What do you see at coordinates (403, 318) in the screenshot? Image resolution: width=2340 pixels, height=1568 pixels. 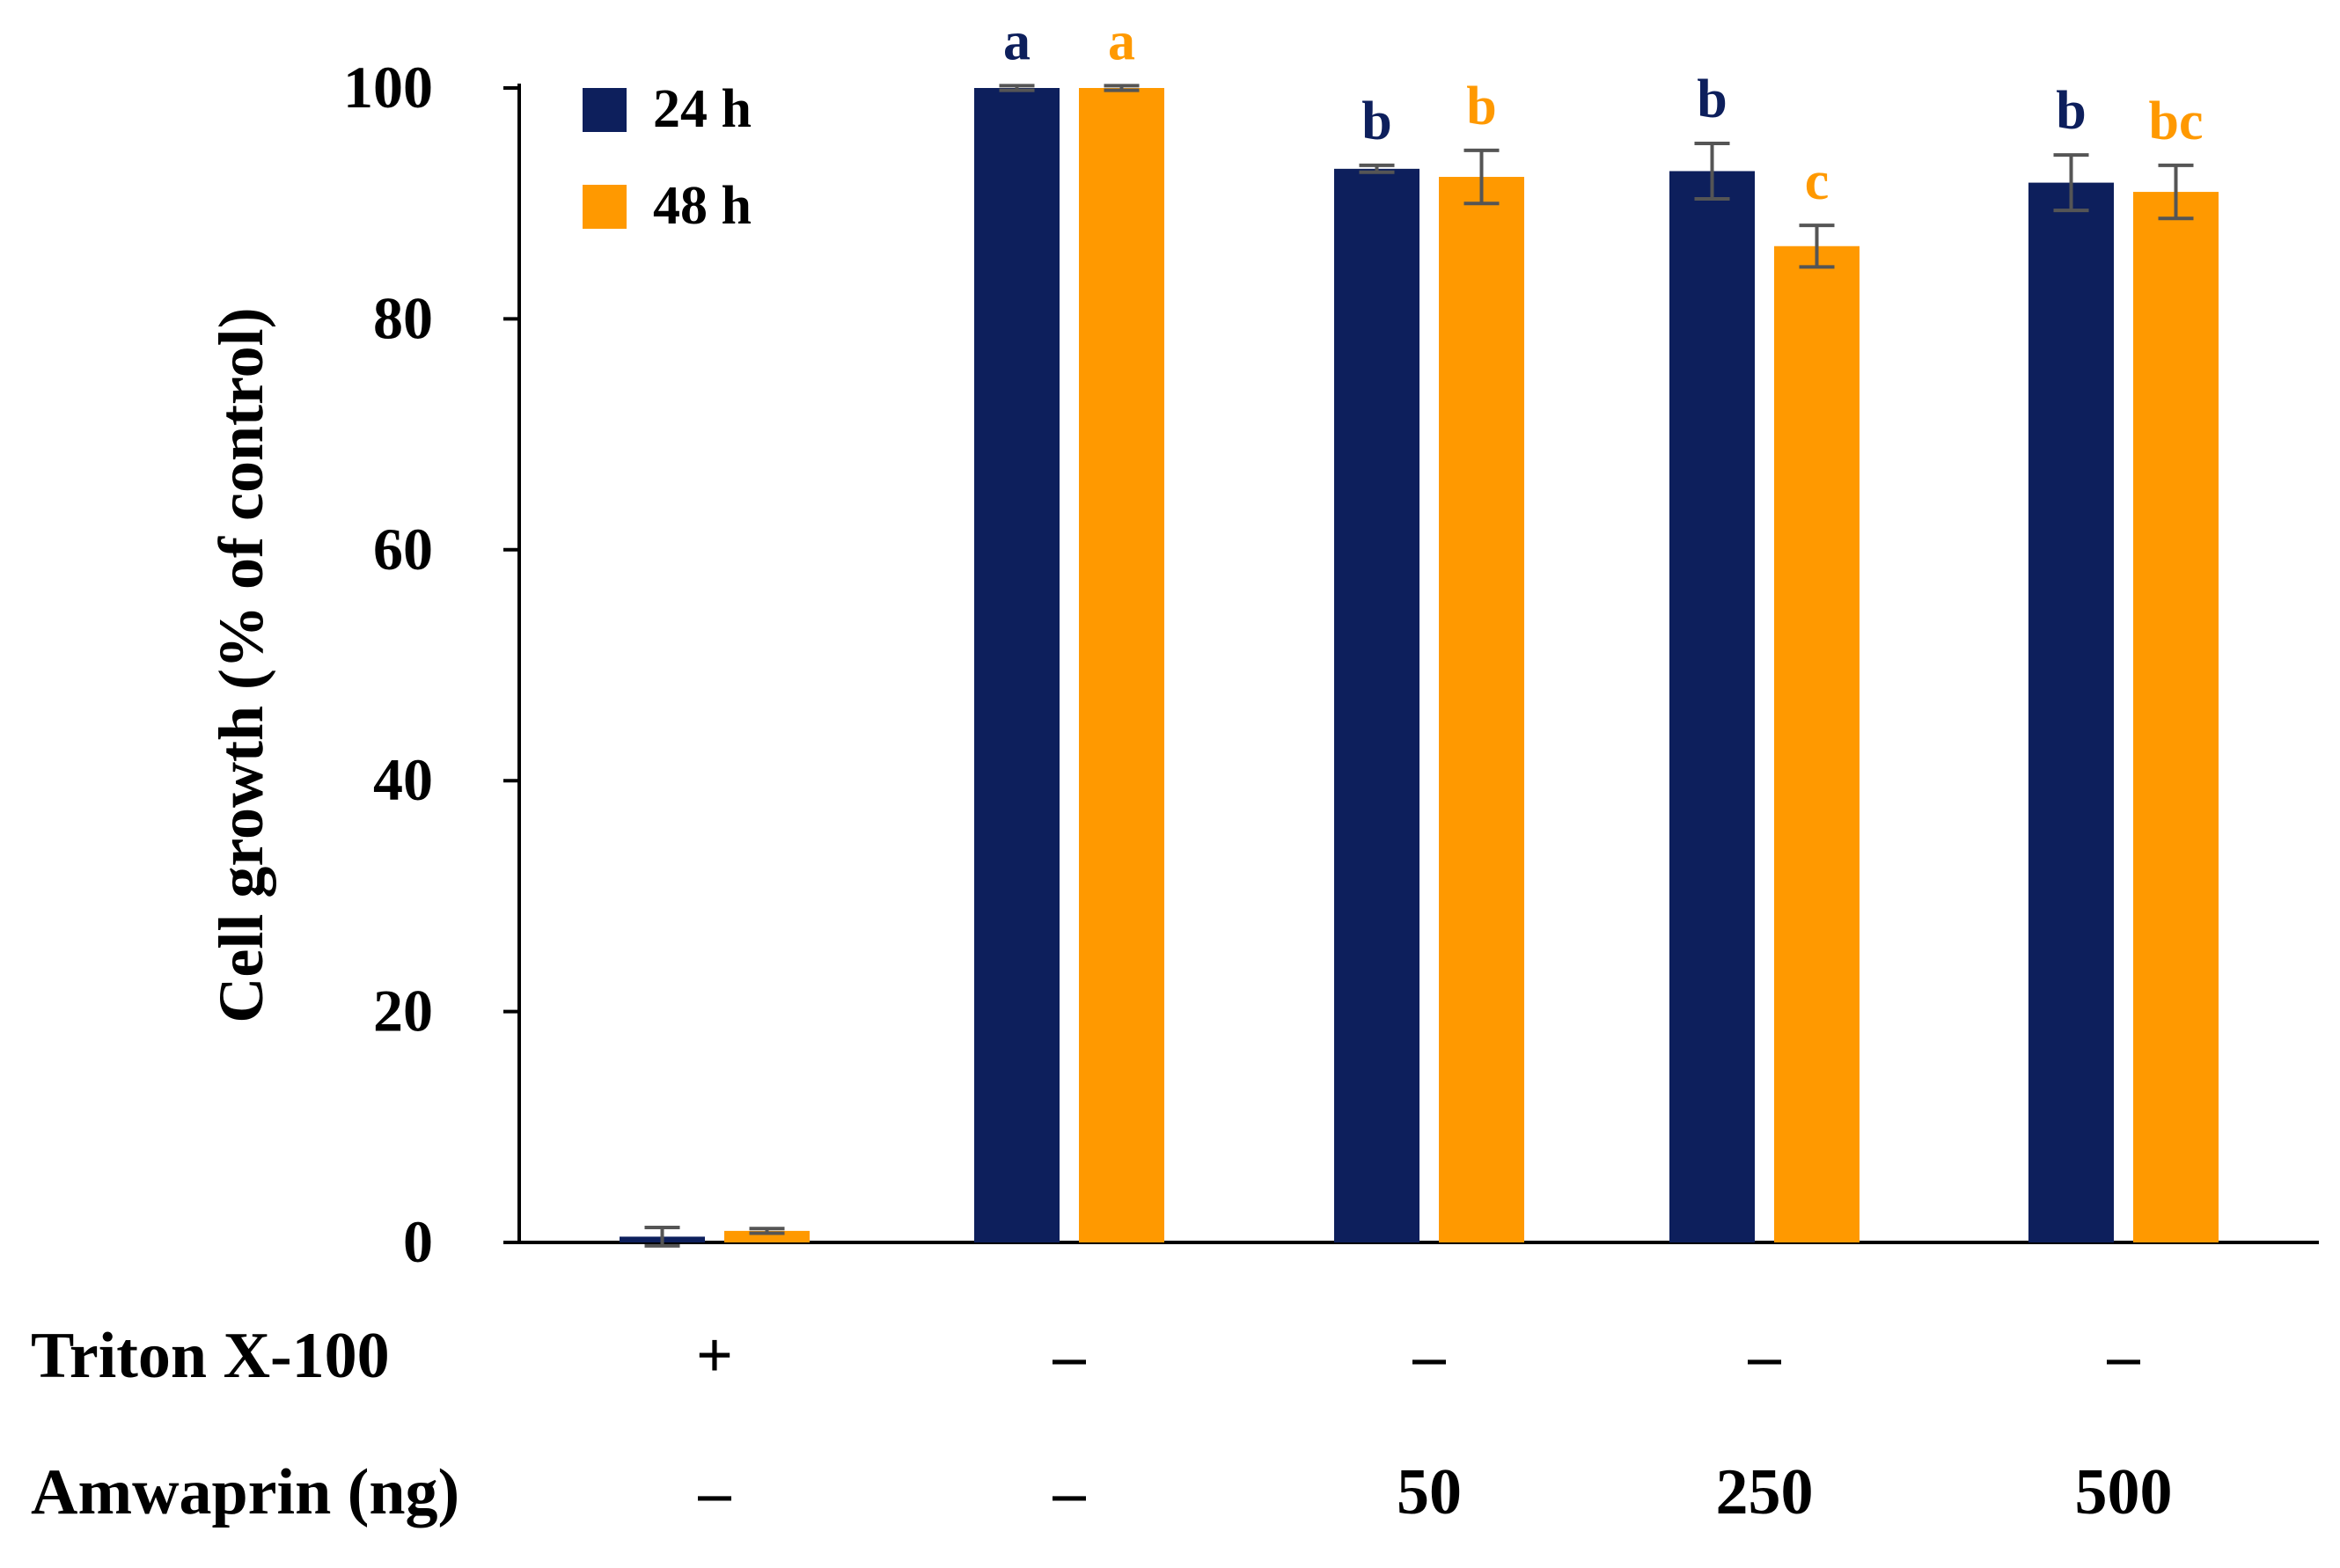 I see `y-tick-label: 80` at bounding box center [403, 318].